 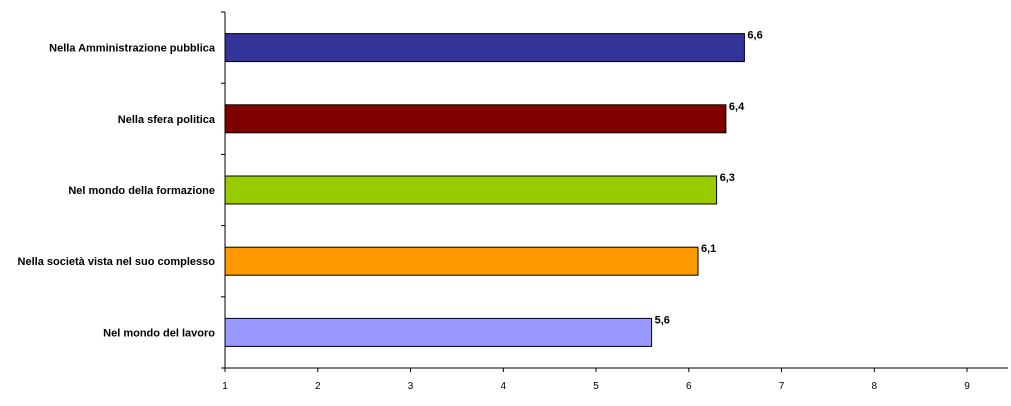 What do you see at coordinates (754, 36) in the screenshot?
I see `data-label: 6,6` at bounding box center [754, 36].